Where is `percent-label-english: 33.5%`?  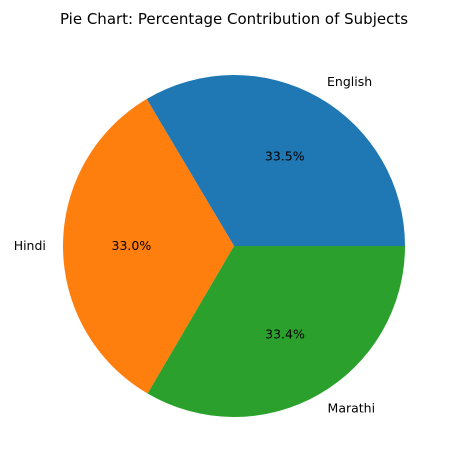
percent-label-english: 33.5% is located at coordinates (285, 155).